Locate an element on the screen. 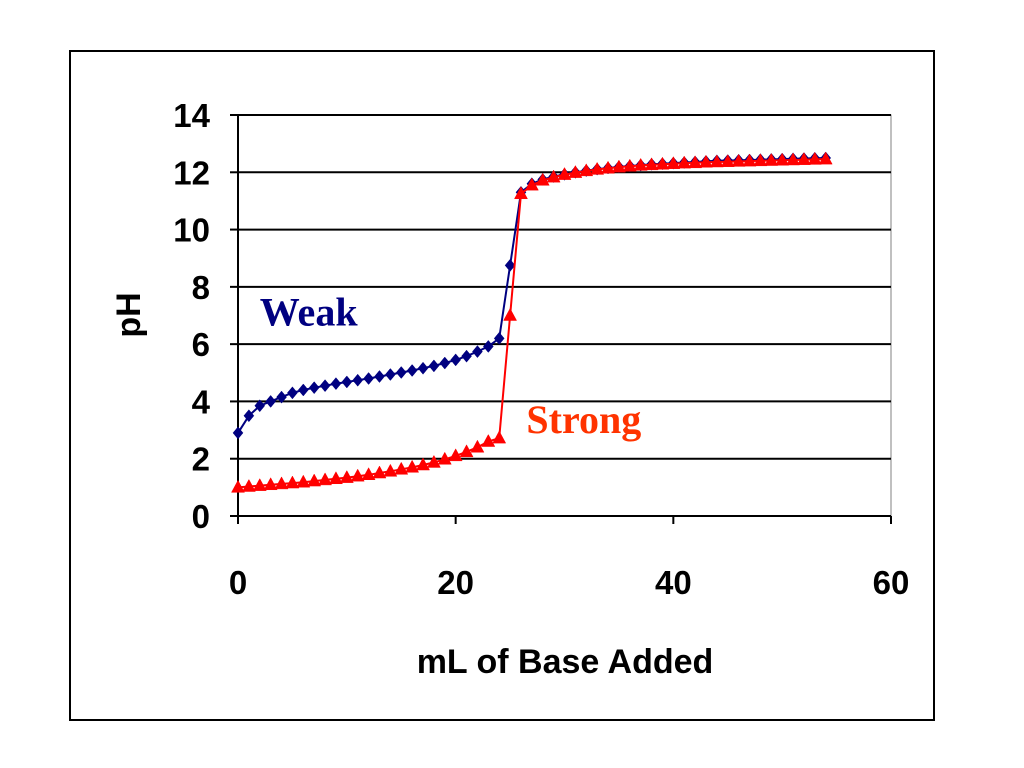  x-tick-label: 0 is located at coordinates (238, 582).